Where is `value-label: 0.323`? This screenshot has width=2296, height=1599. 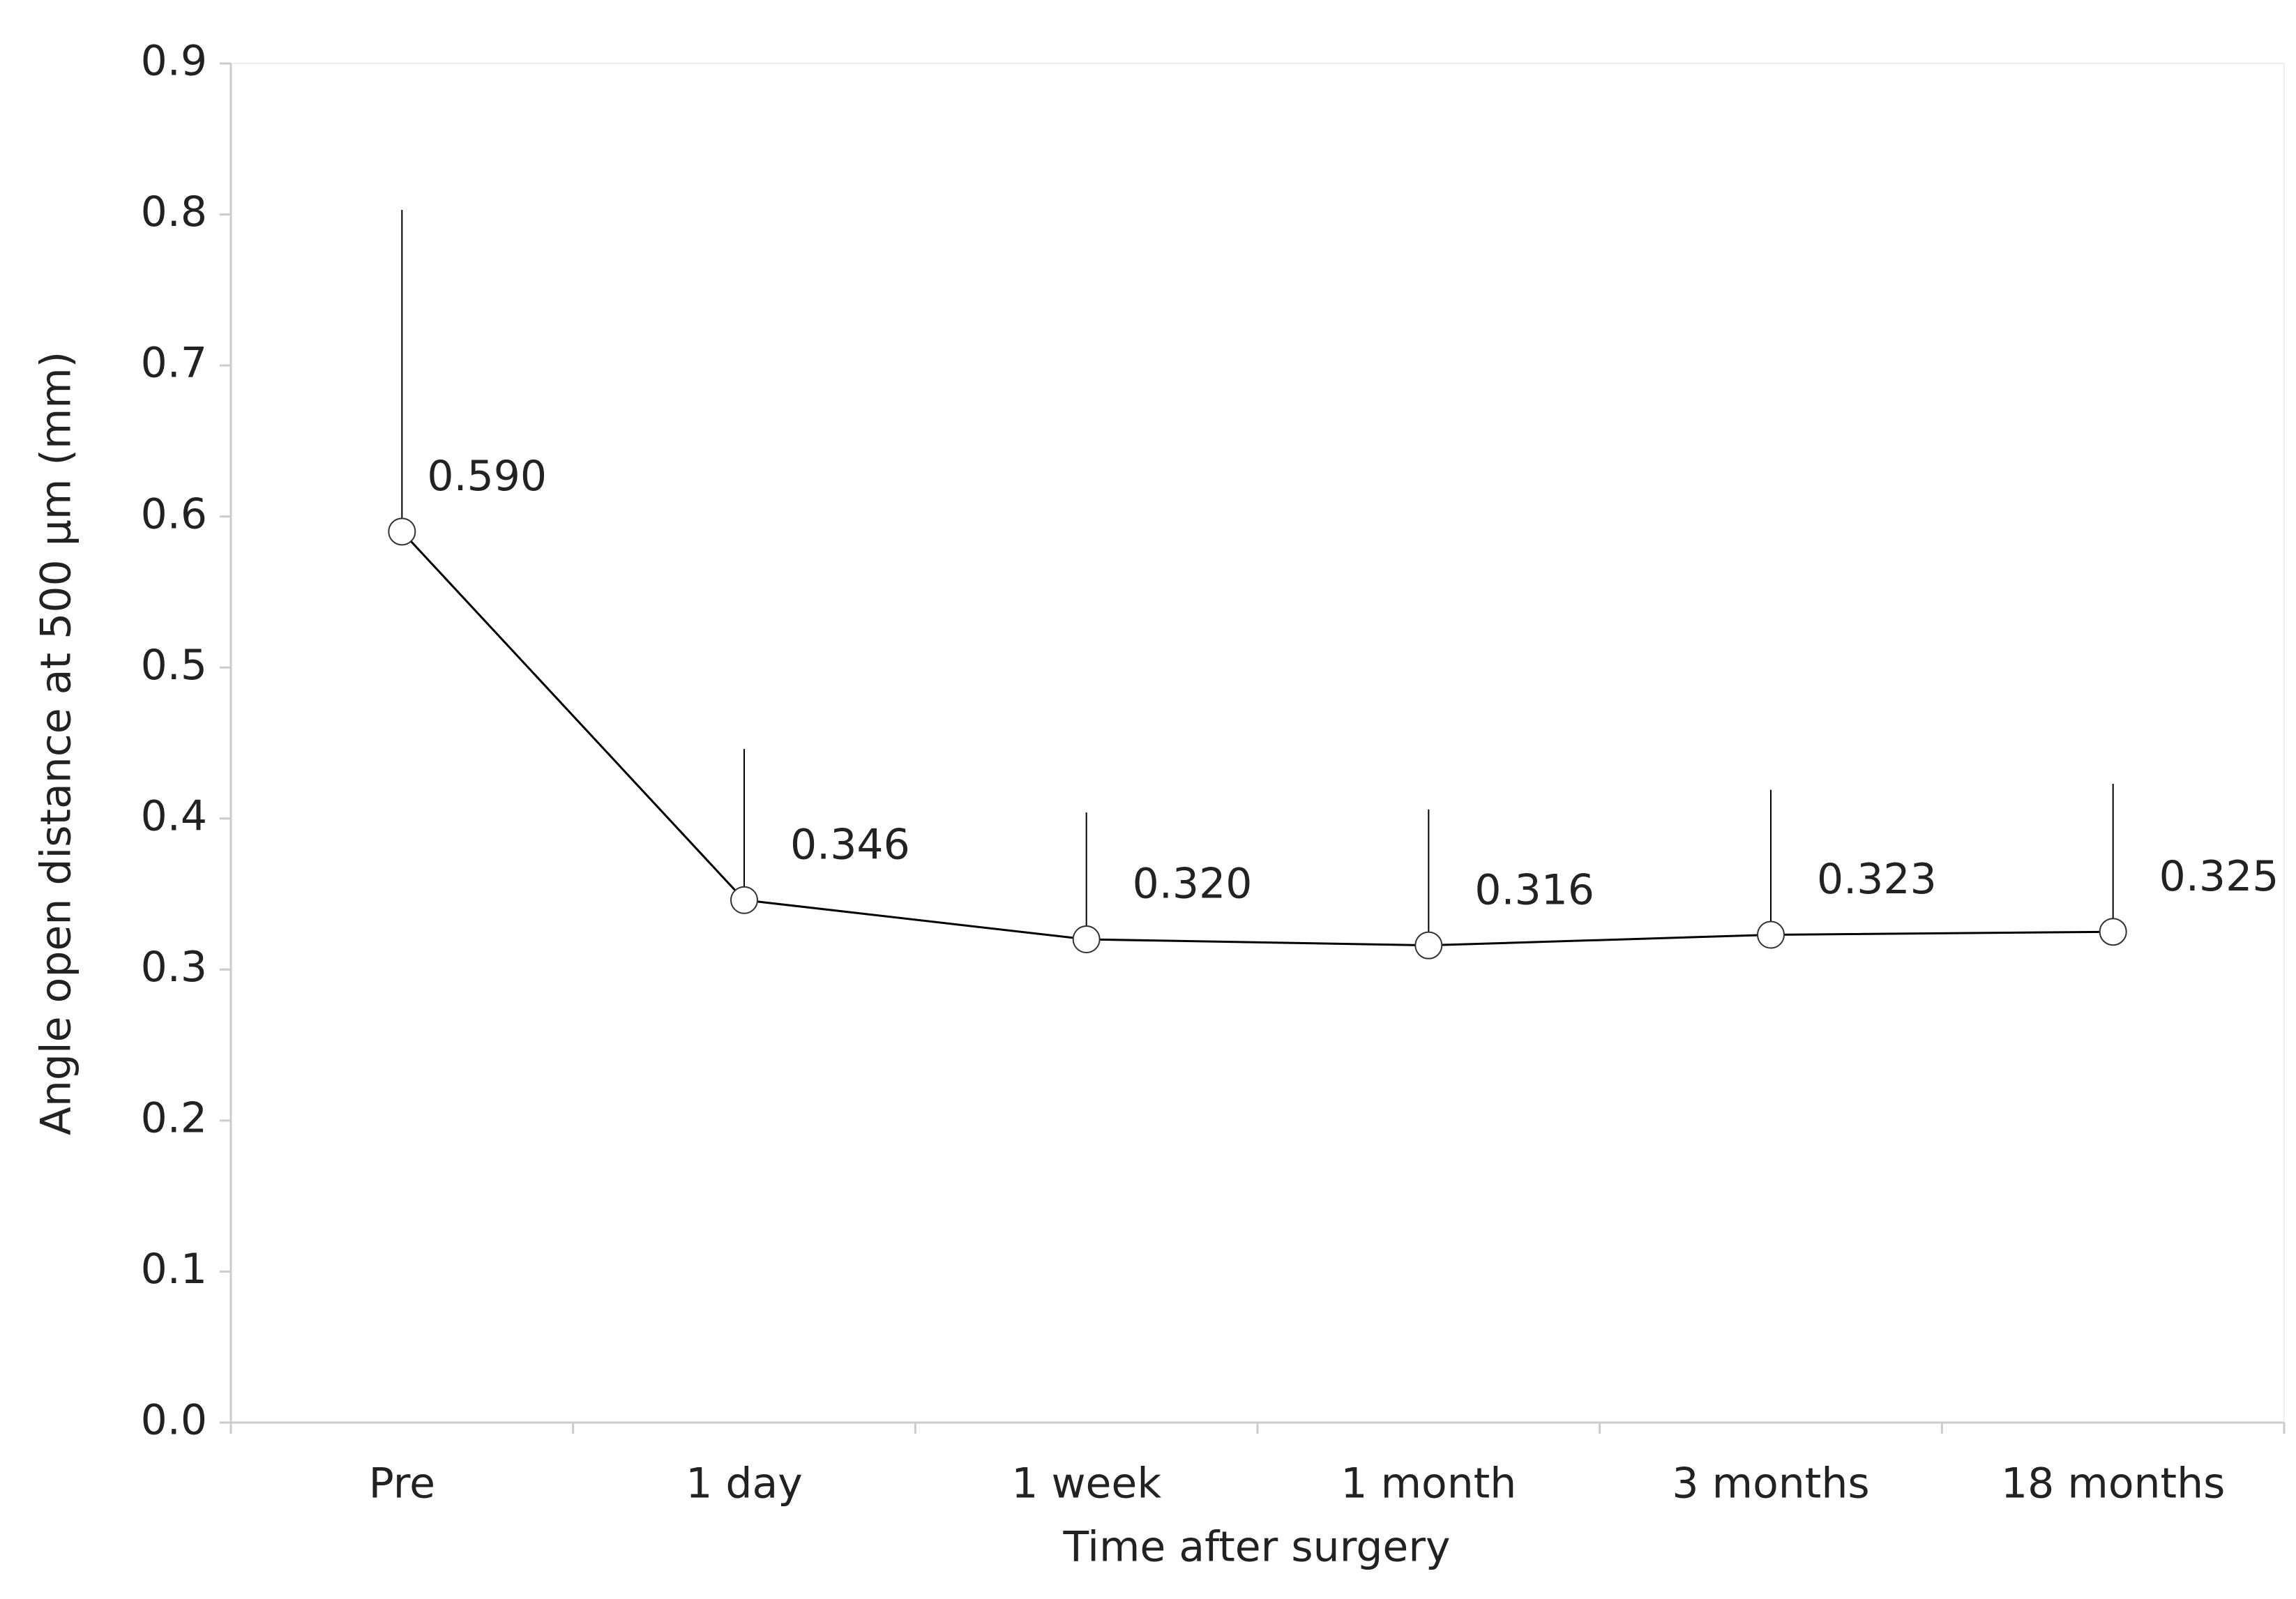 value-label: 0.323 is located at coordinates (1877, 879).